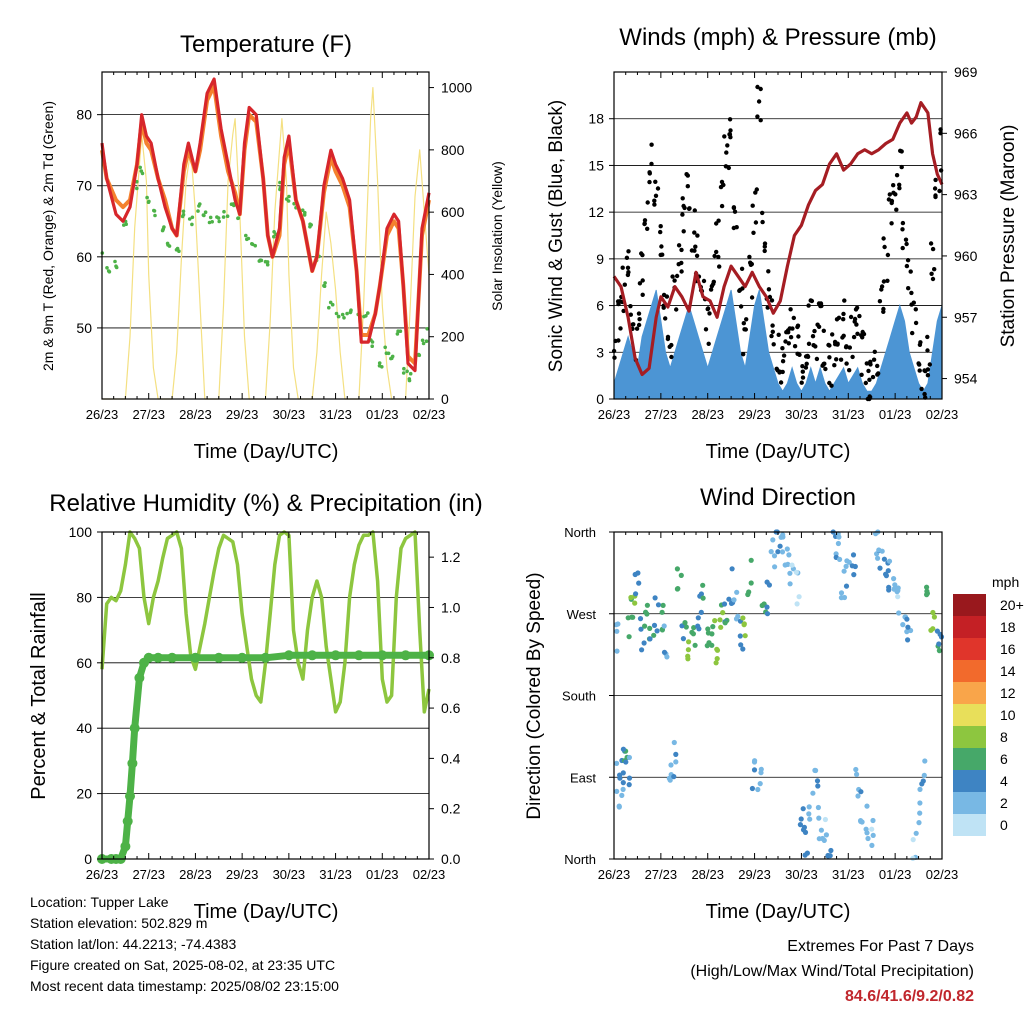  What do you see at coordinates (451, 809) in the screenshot?
I see `y-right-tick-label: 0.2` at bounding box center [451, 809].